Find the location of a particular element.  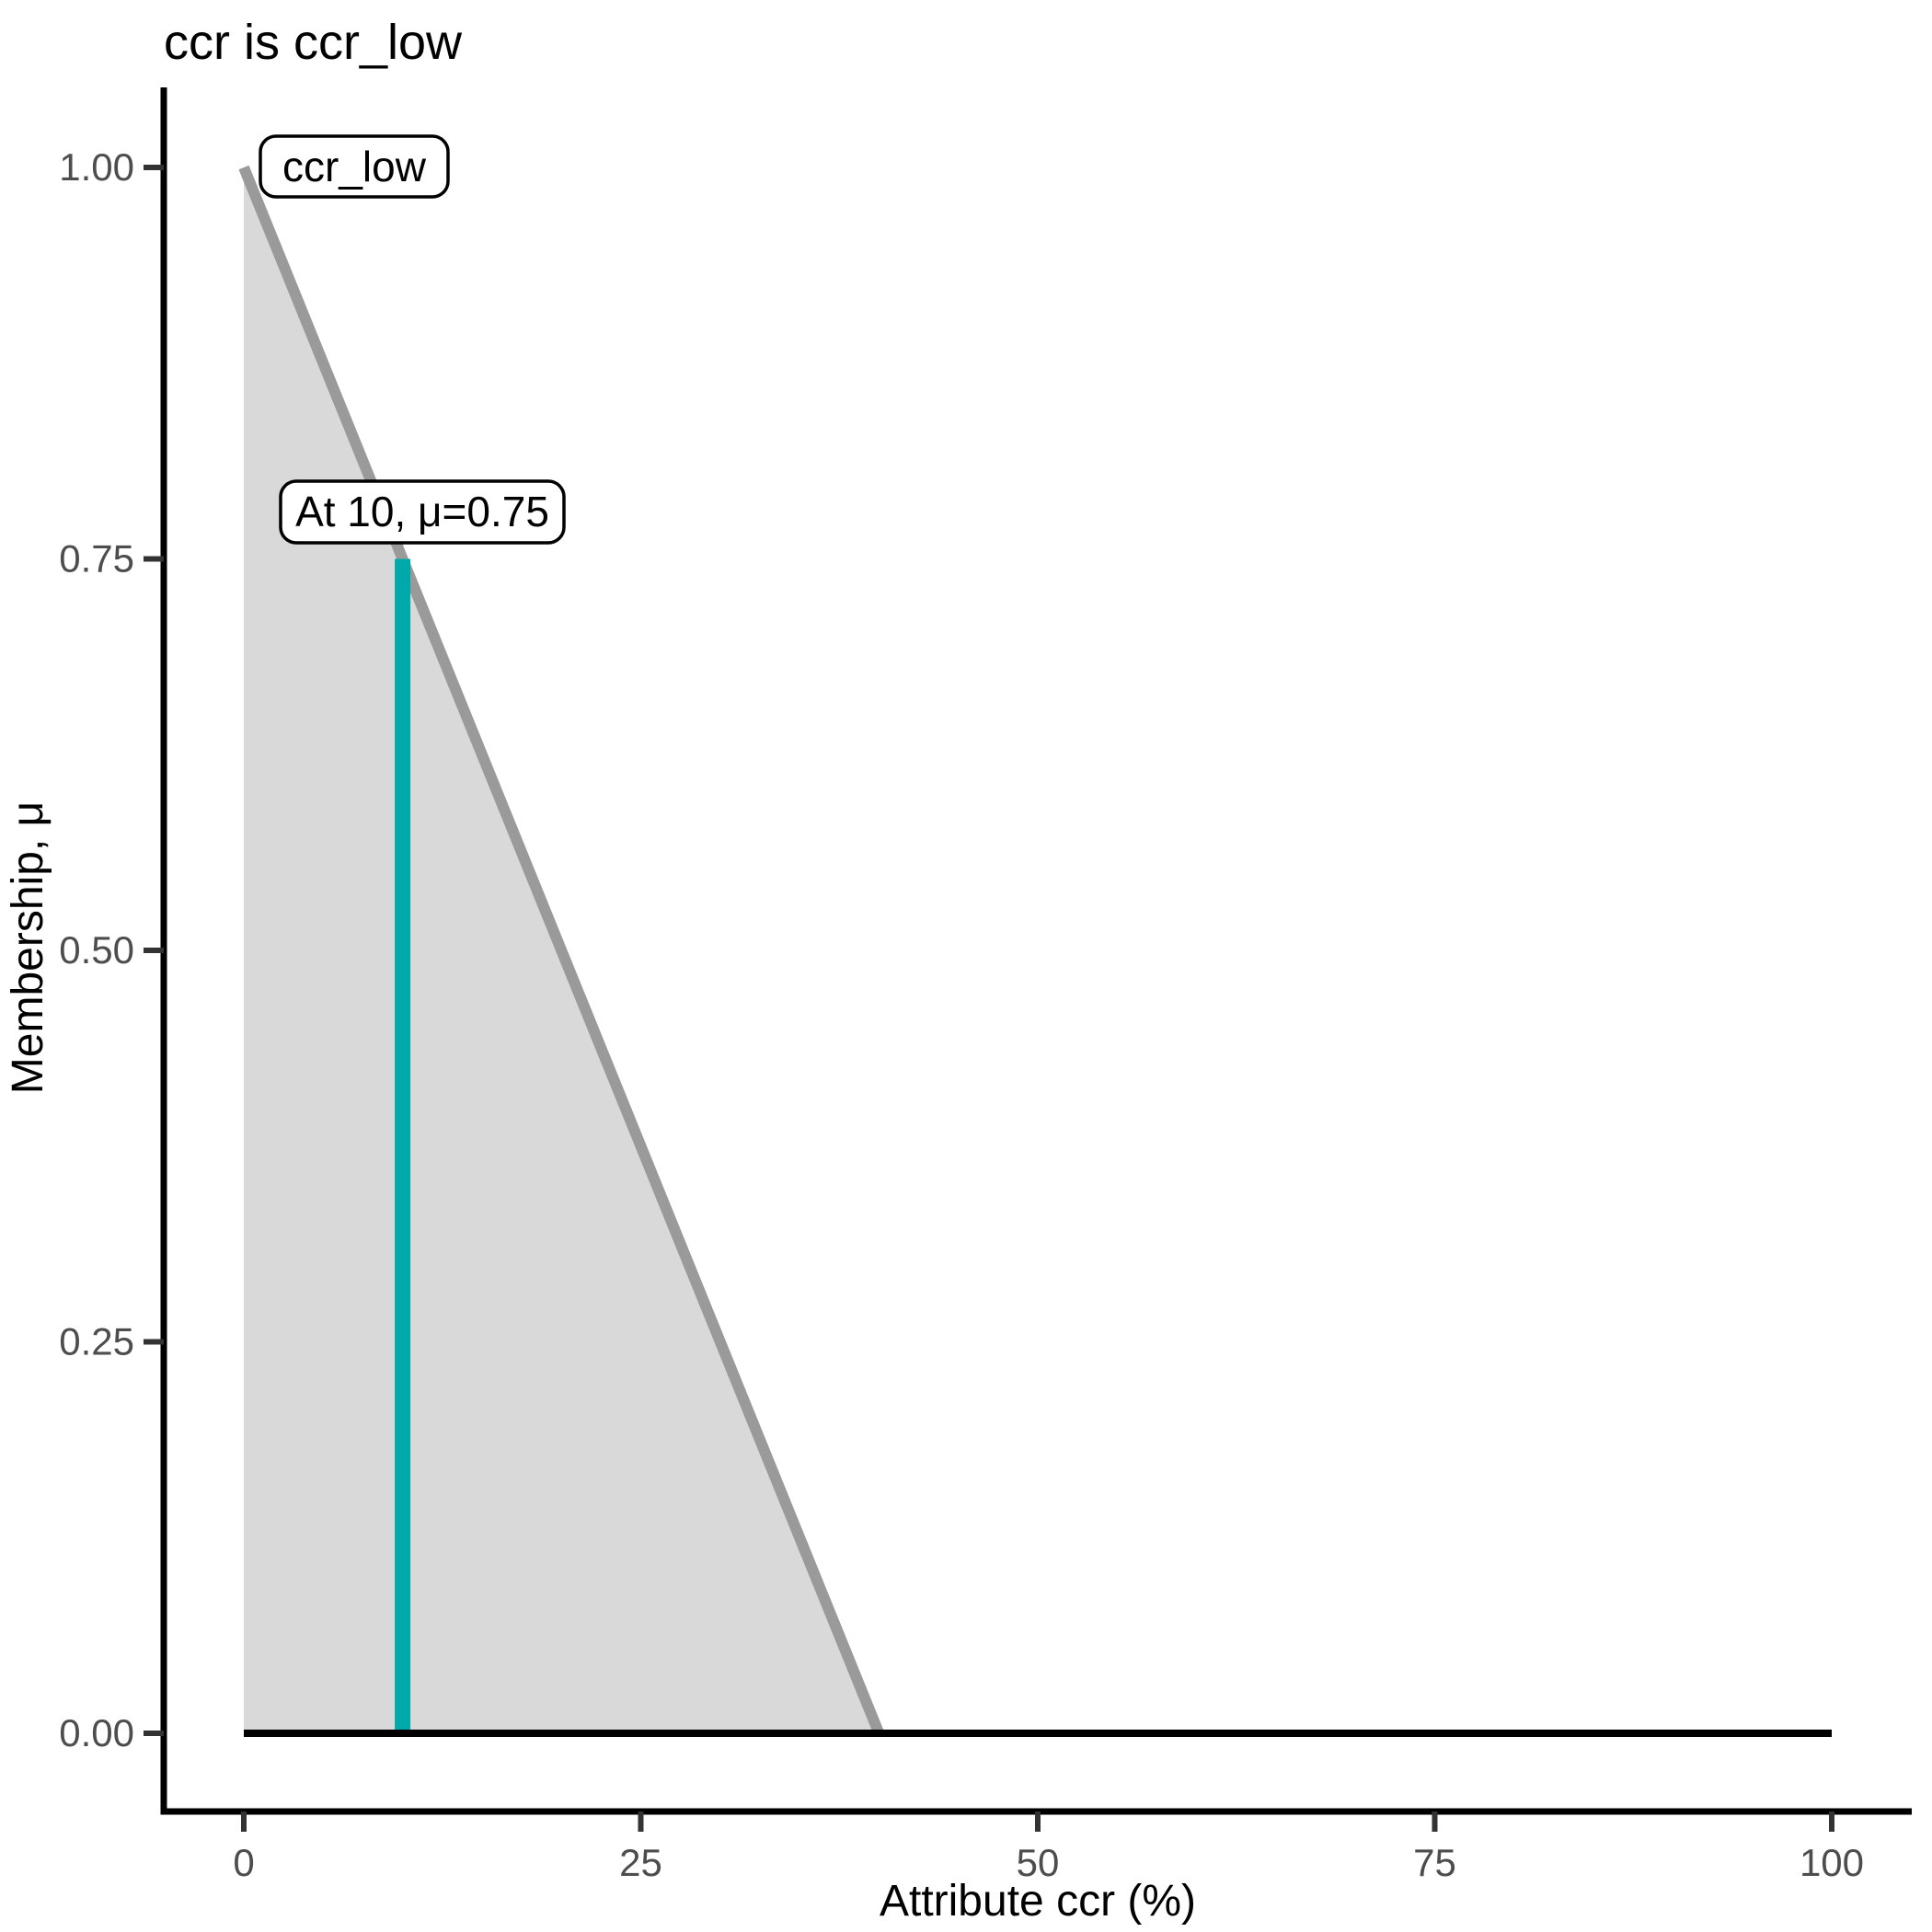

y-tick-label: 0.50 is located at coordinates (96, 950).